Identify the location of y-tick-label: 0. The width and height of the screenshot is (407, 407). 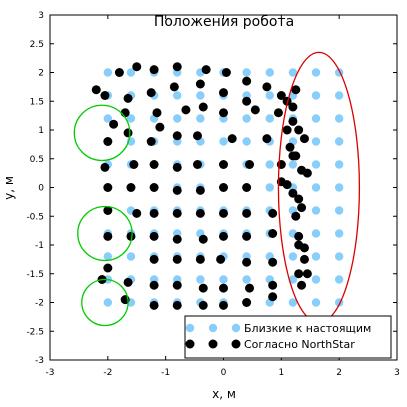
(41, 189).